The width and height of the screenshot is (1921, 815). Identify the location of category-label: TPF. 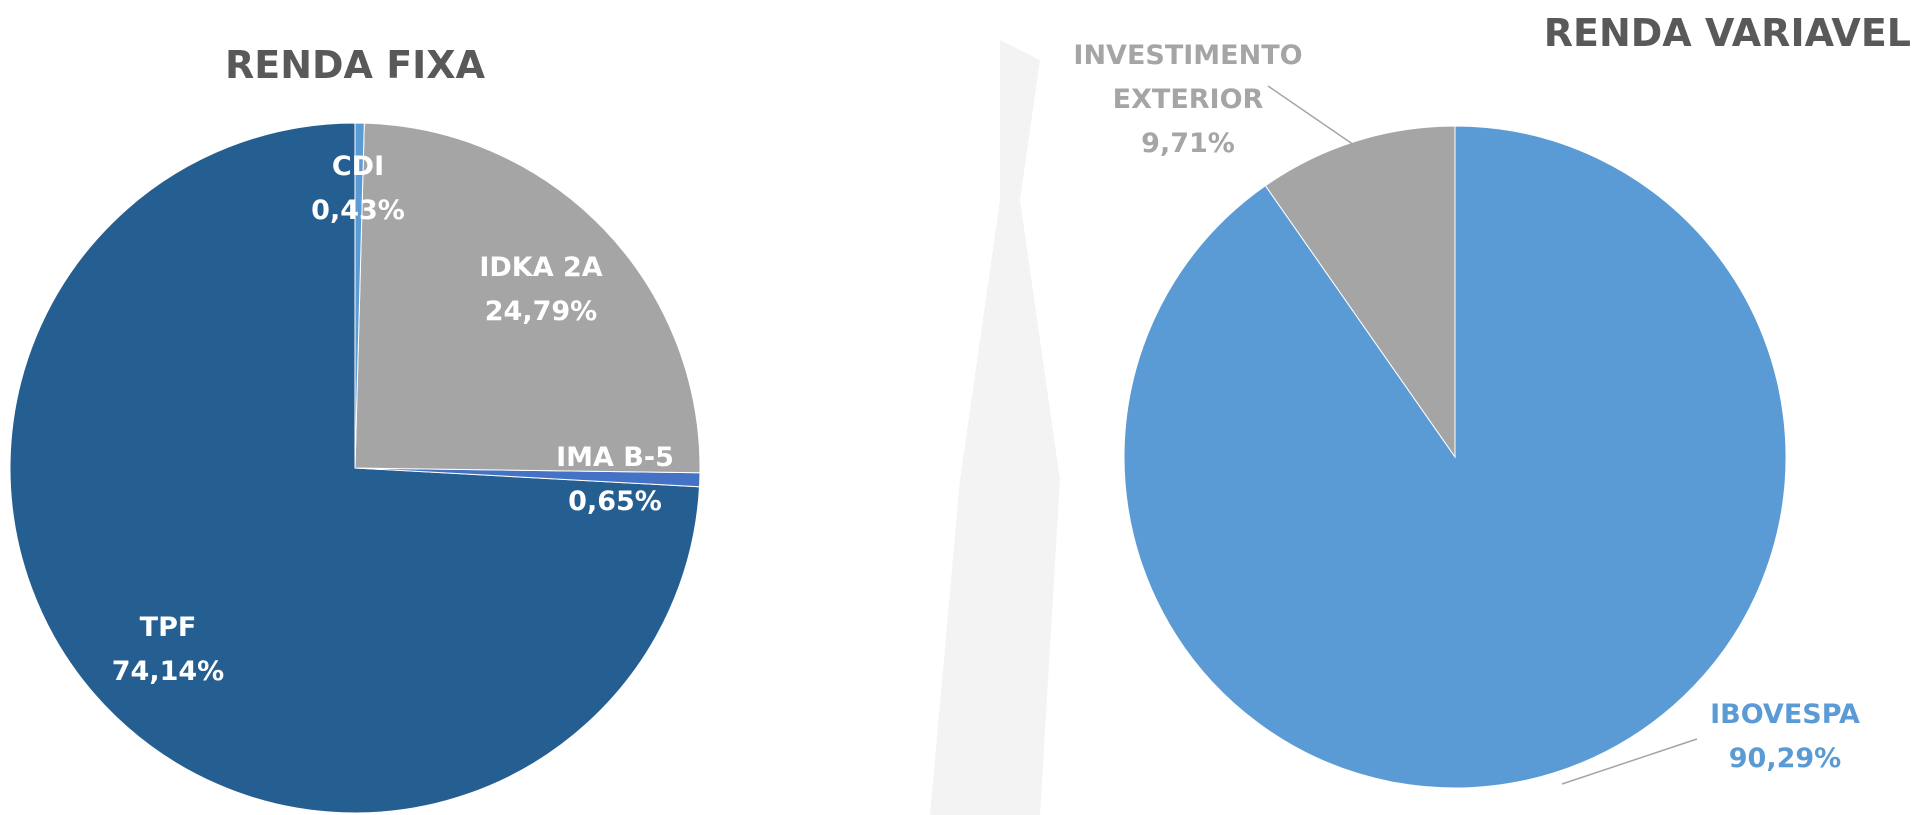
(168, 627).